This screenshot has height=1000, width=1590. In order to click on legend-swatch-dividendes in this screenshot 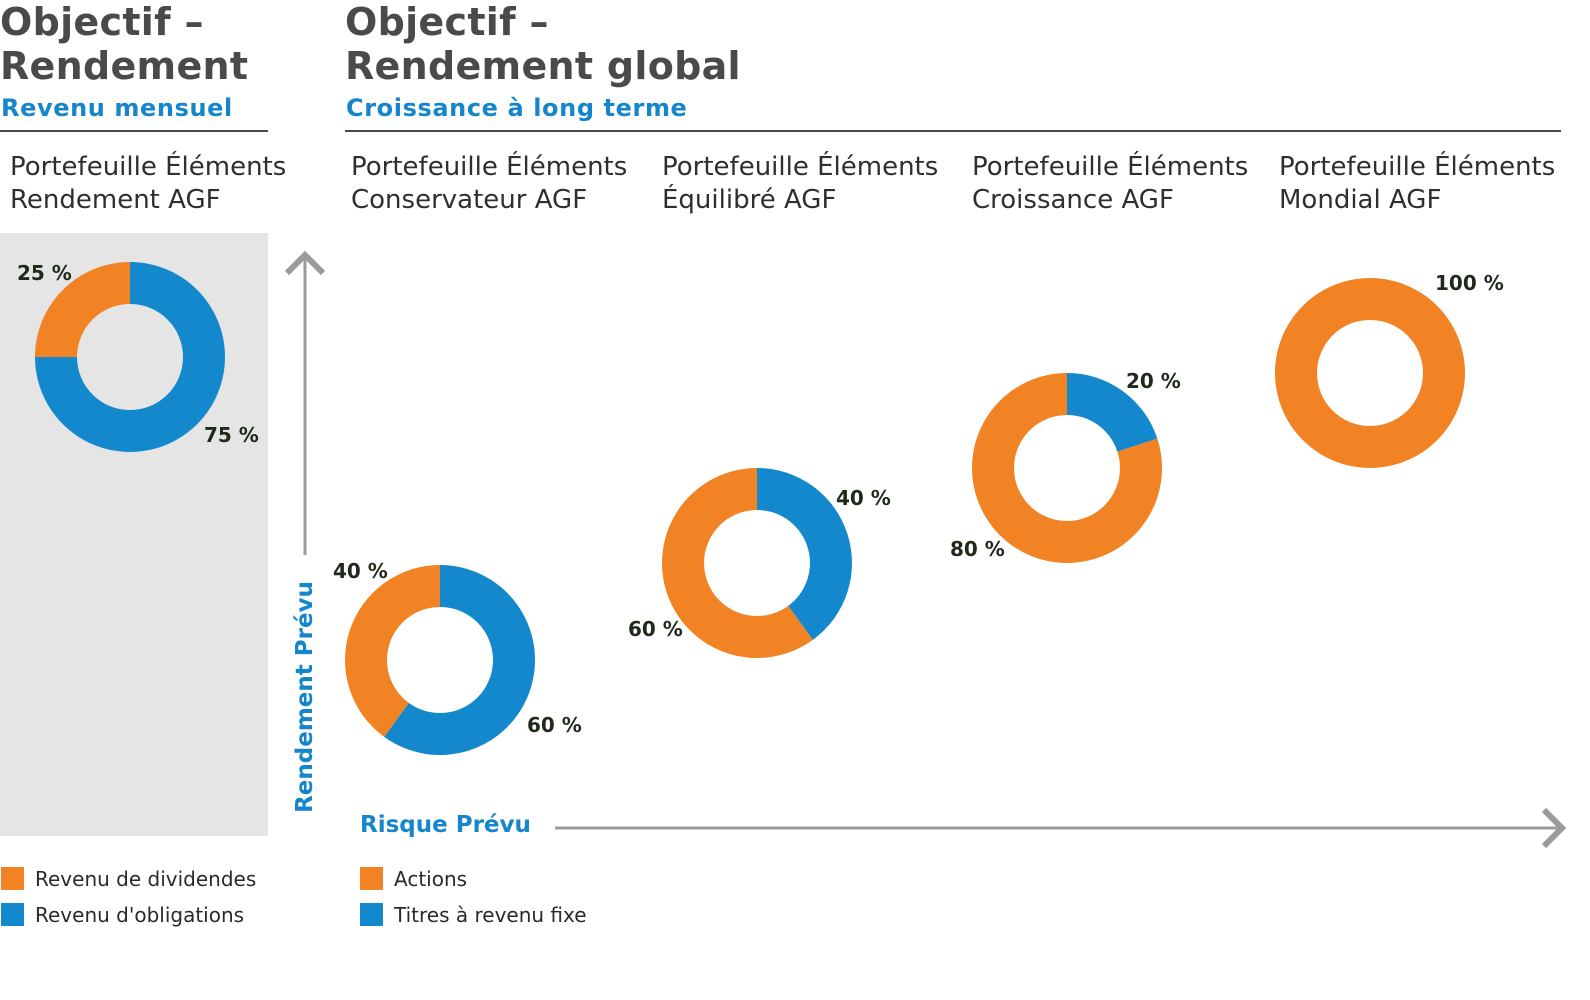, I will do `click(12, 878)`.